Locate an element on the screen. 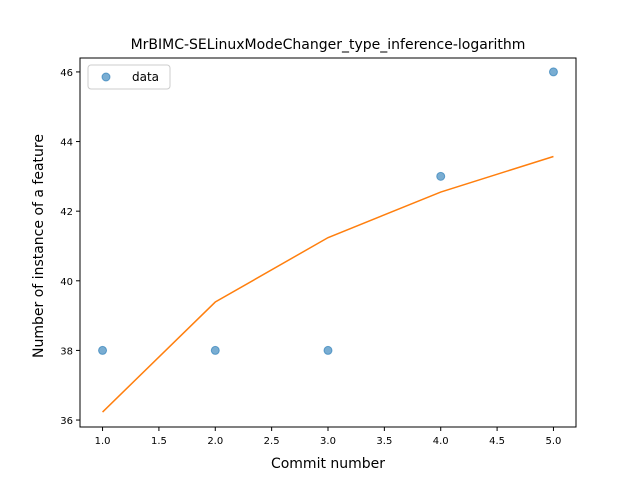  legend-label: data is located at coordinates (145, 77).